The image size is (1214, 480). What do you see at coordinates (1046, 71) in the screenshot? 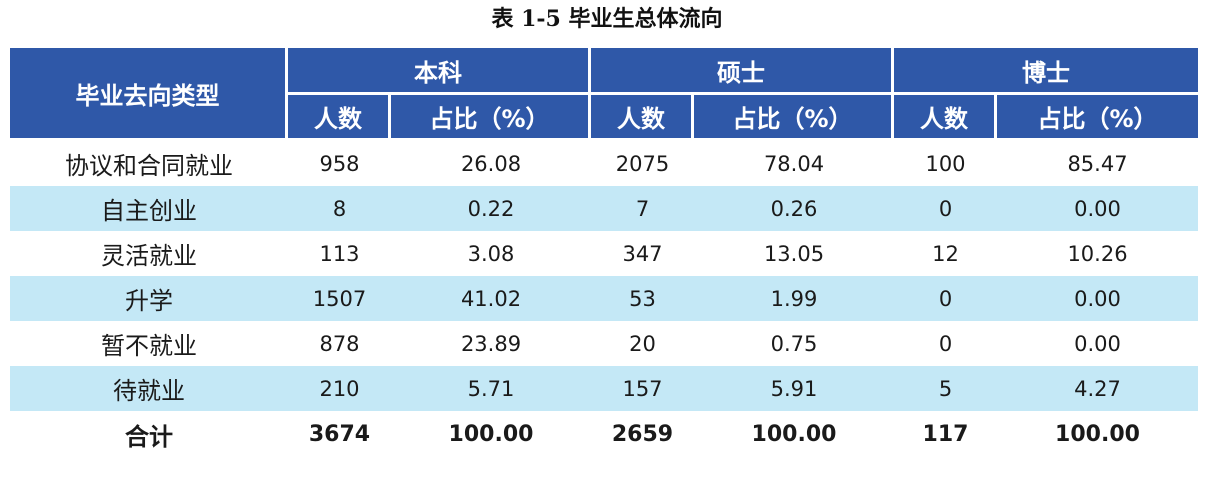
I see `header-group-doctor: 博士` at bounding box center [1046, 71].